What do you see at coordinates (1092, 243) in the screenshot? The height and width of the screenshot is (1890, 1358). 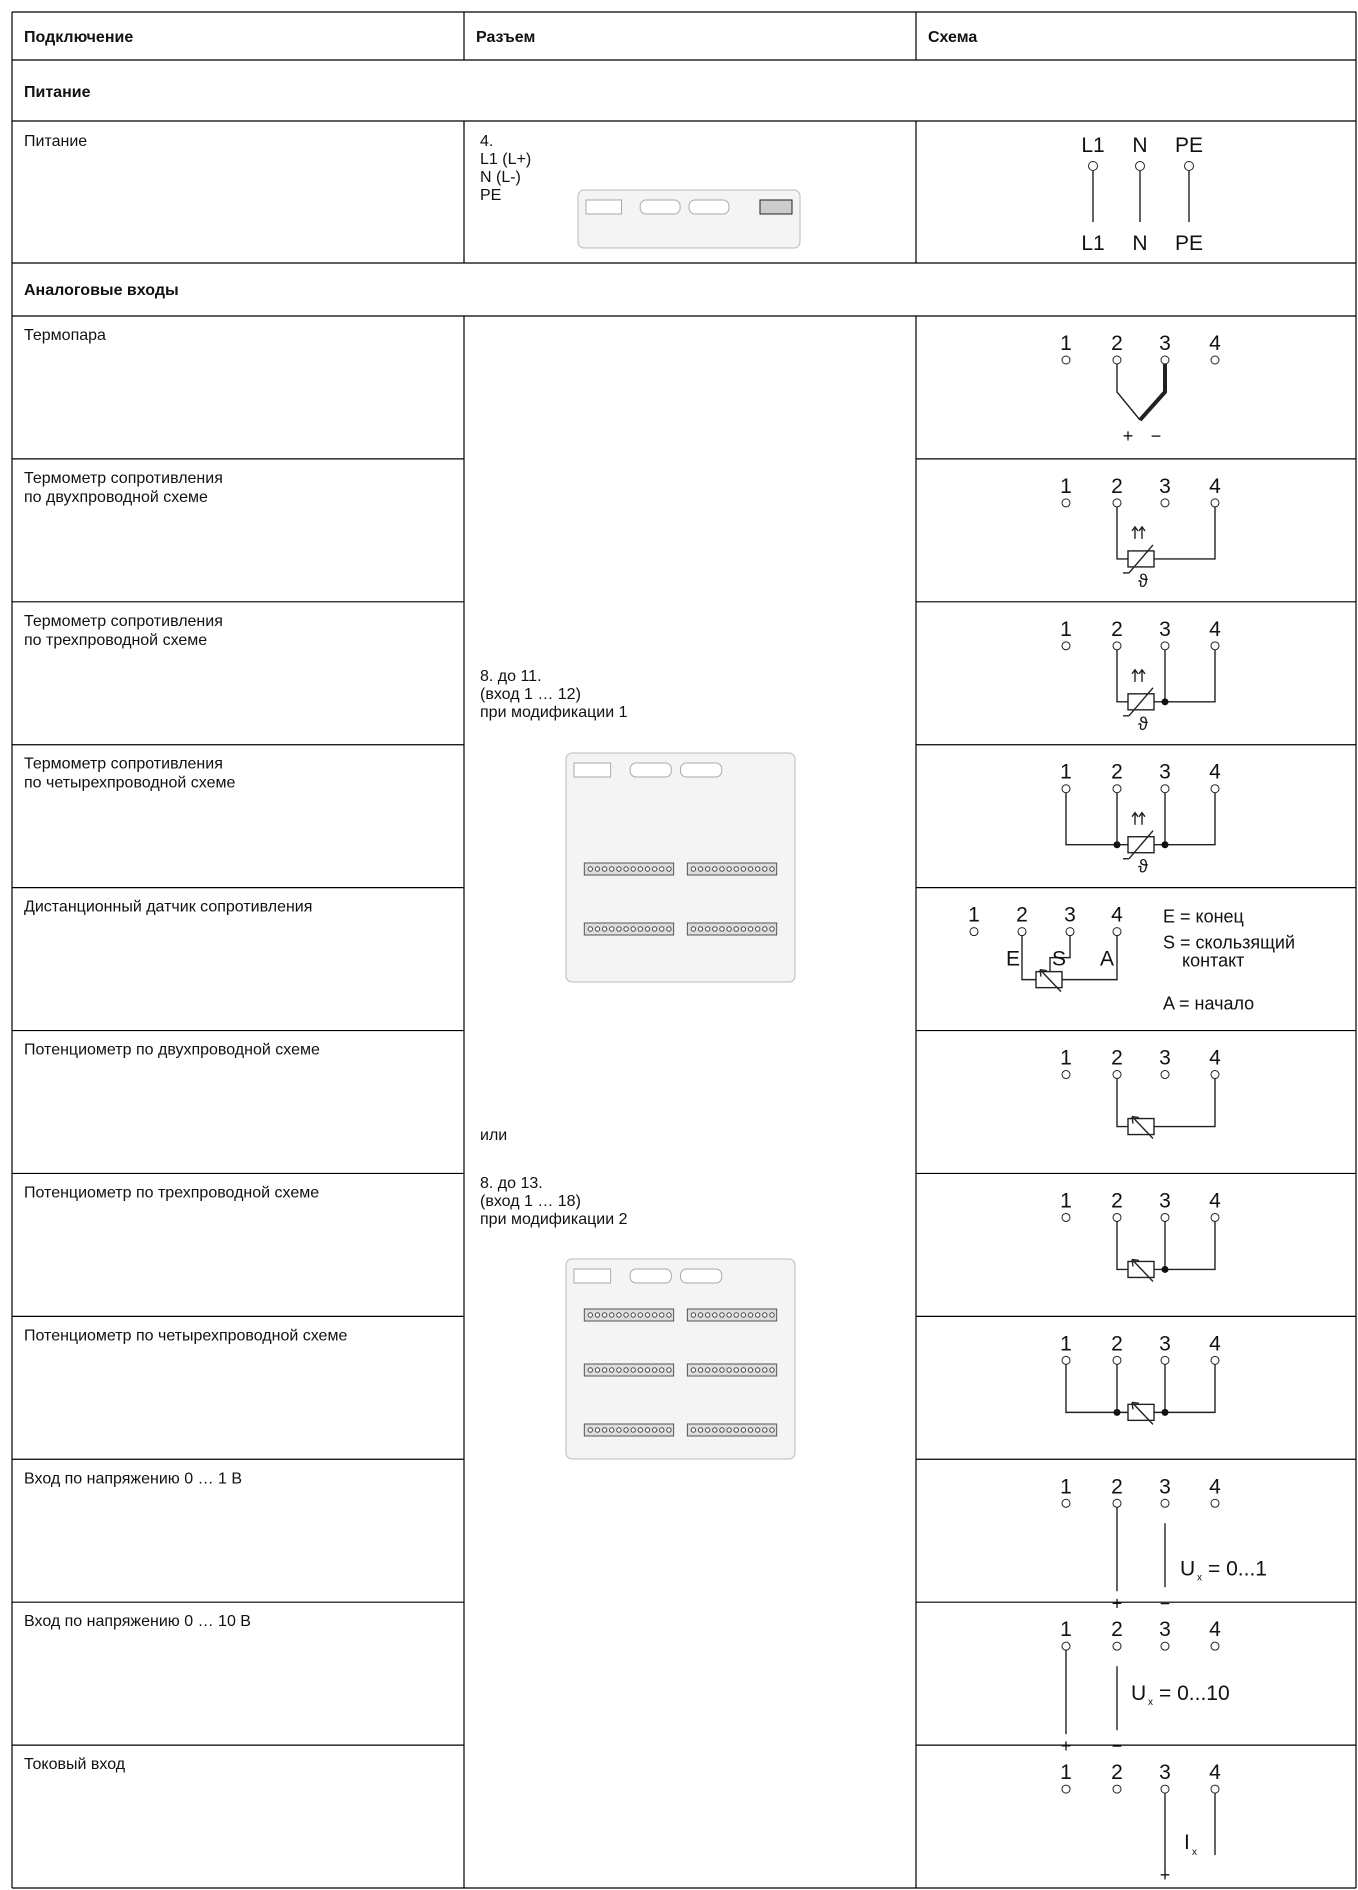 I see `schema-label: L1` at bounding box center [1092, 243].